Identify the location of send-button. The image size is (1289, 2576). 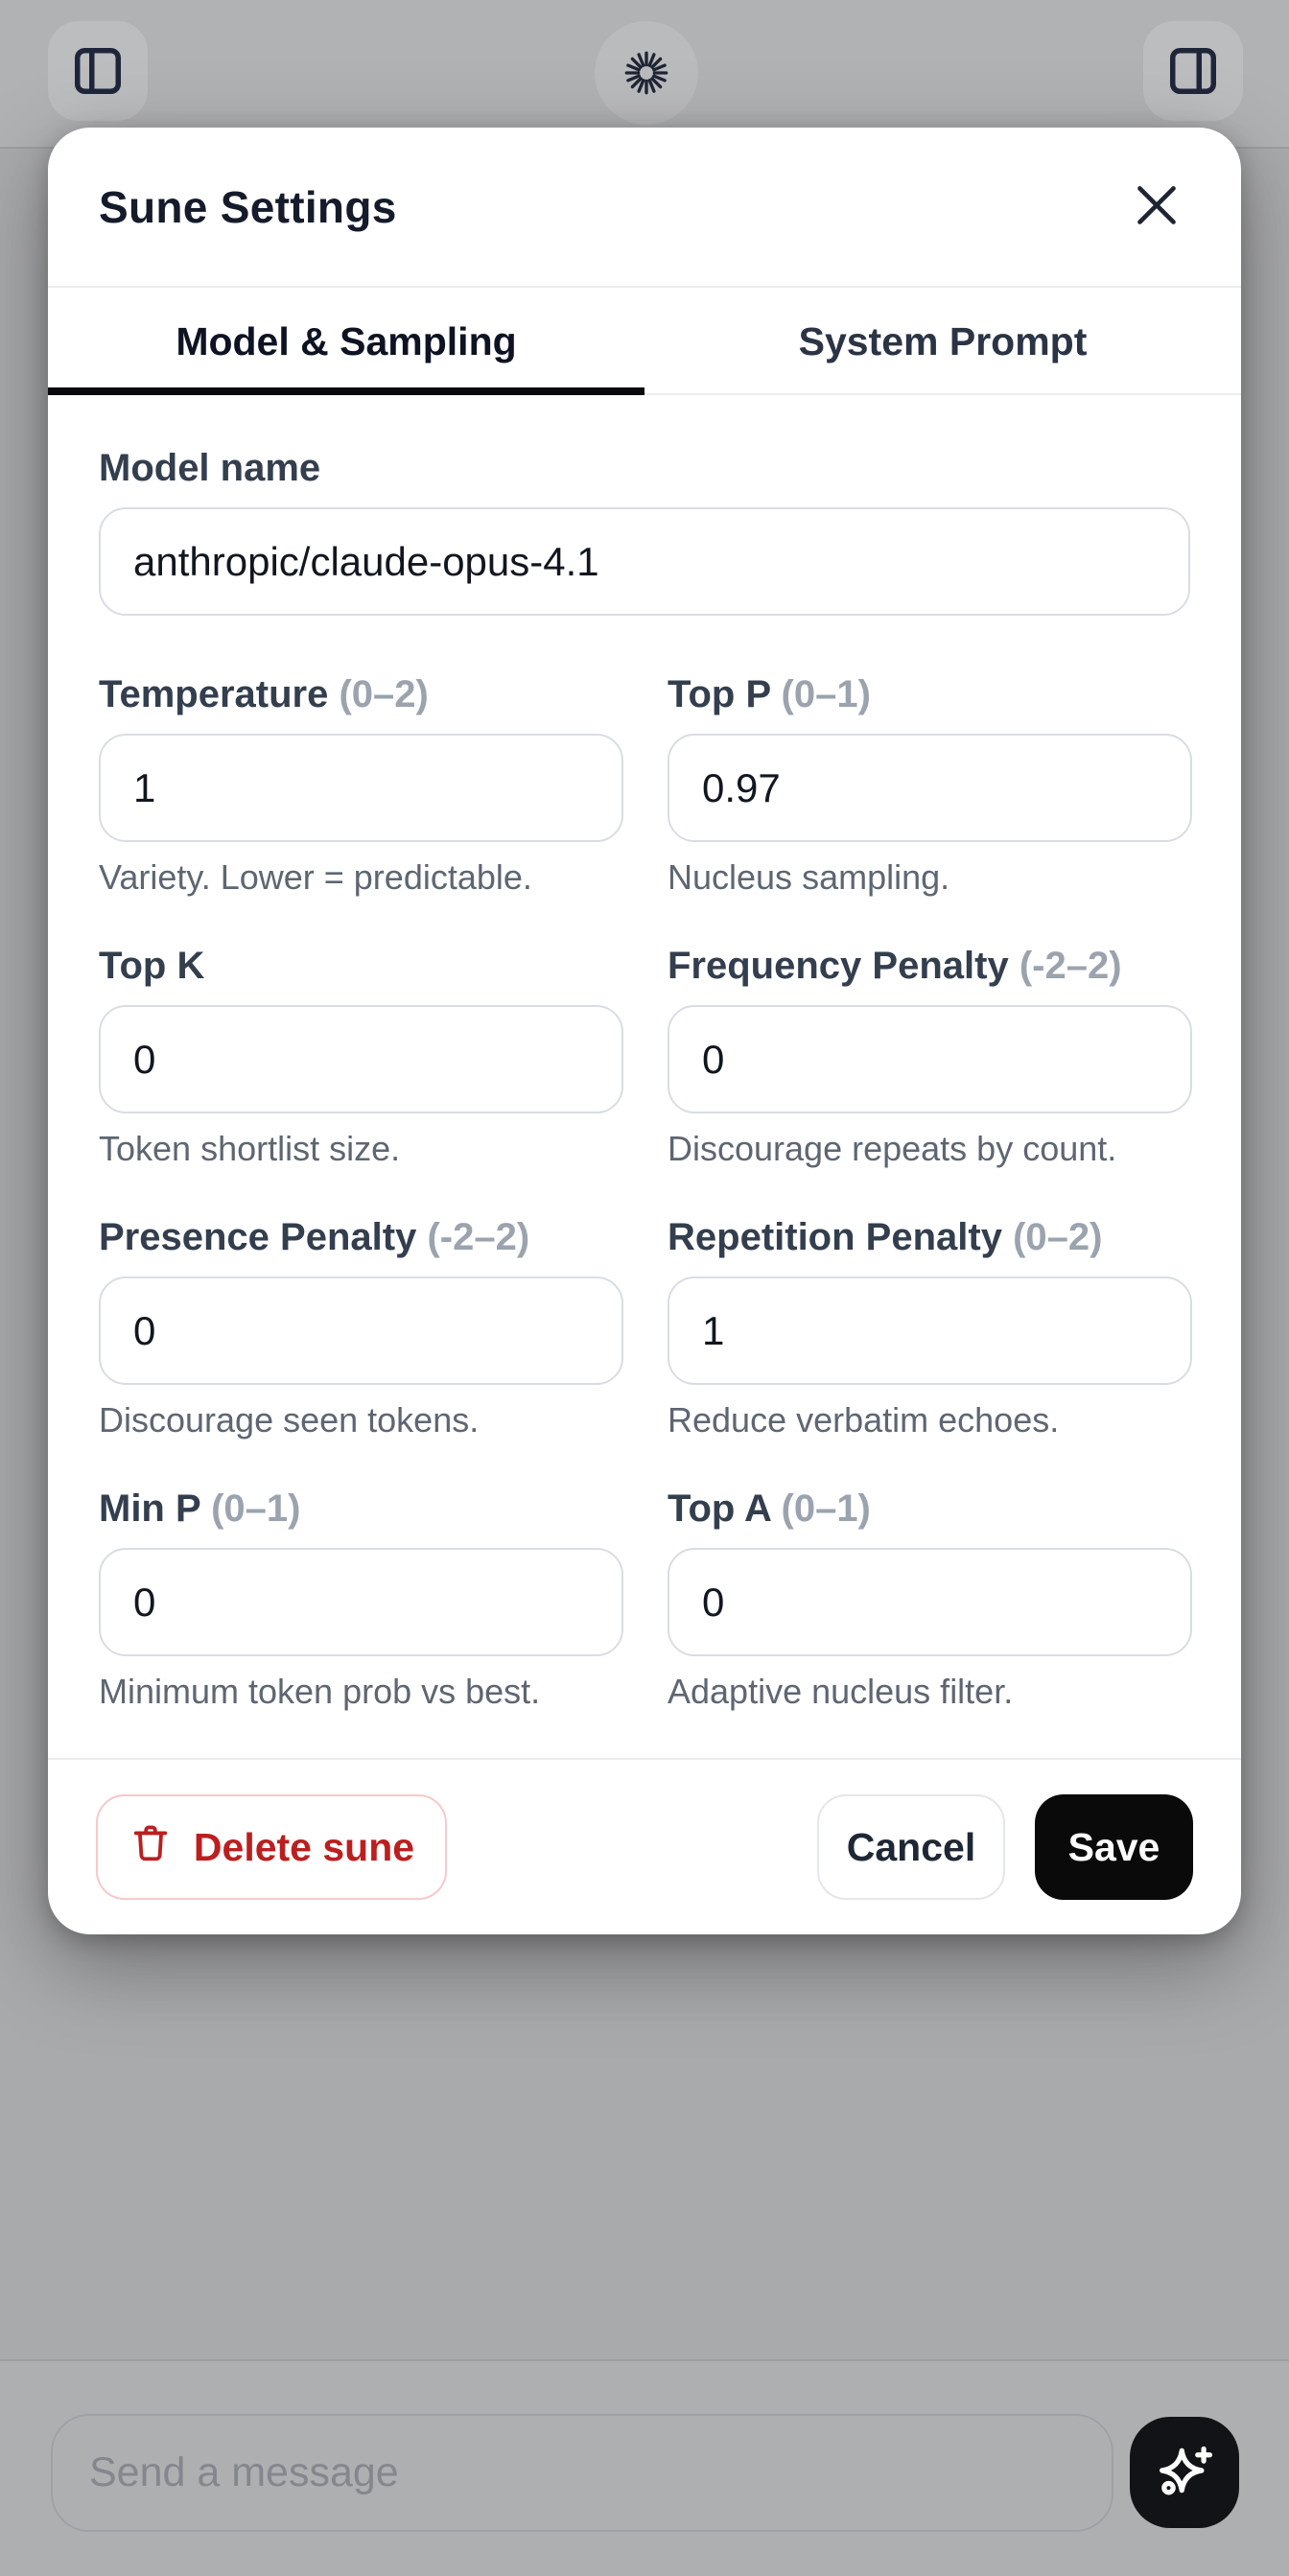
(1184, 2472).